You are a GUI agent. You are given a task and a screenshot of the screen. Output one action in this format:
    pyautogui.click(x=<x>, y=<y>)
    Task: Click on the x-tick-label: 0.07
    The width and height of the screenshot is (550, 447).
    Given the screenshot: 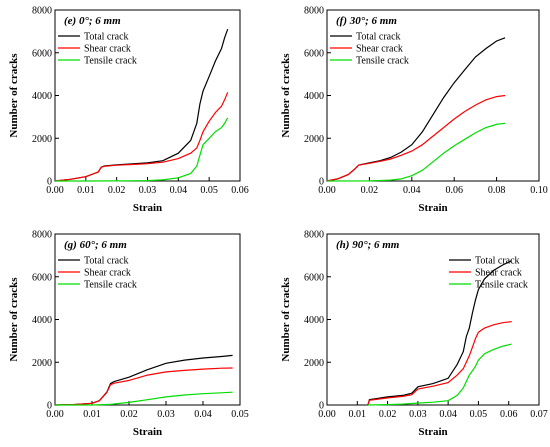 What is the action you would take?
    pyautogui.click(x=539, y=414)
    